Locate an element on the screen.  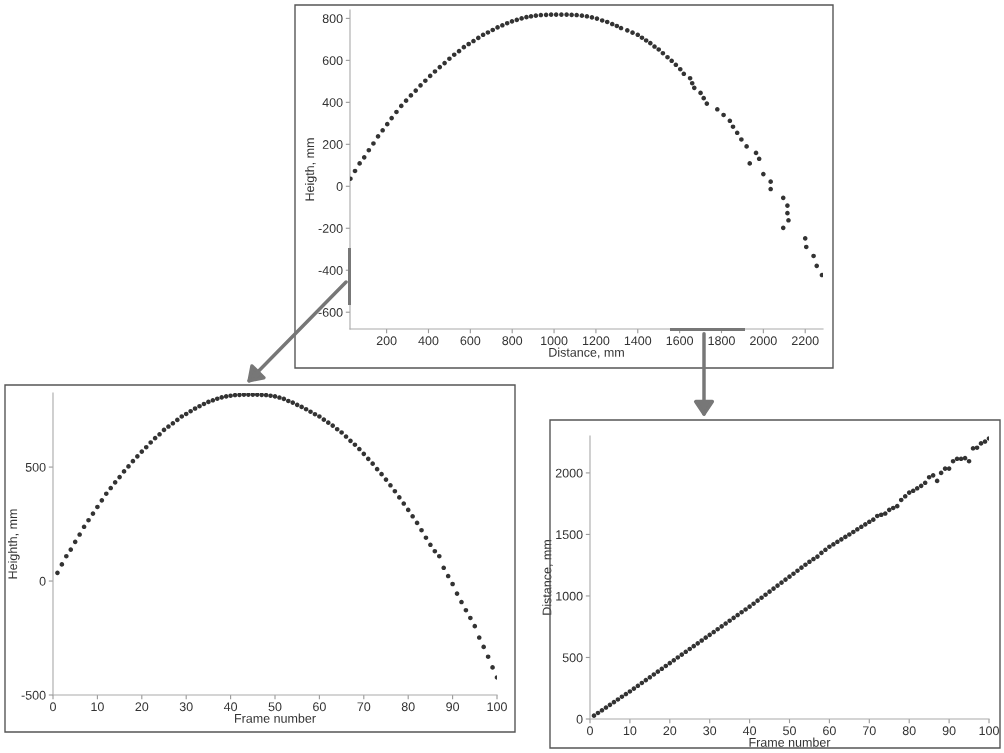
x-tick-label: 1200 is located at coordinates (596, 341).